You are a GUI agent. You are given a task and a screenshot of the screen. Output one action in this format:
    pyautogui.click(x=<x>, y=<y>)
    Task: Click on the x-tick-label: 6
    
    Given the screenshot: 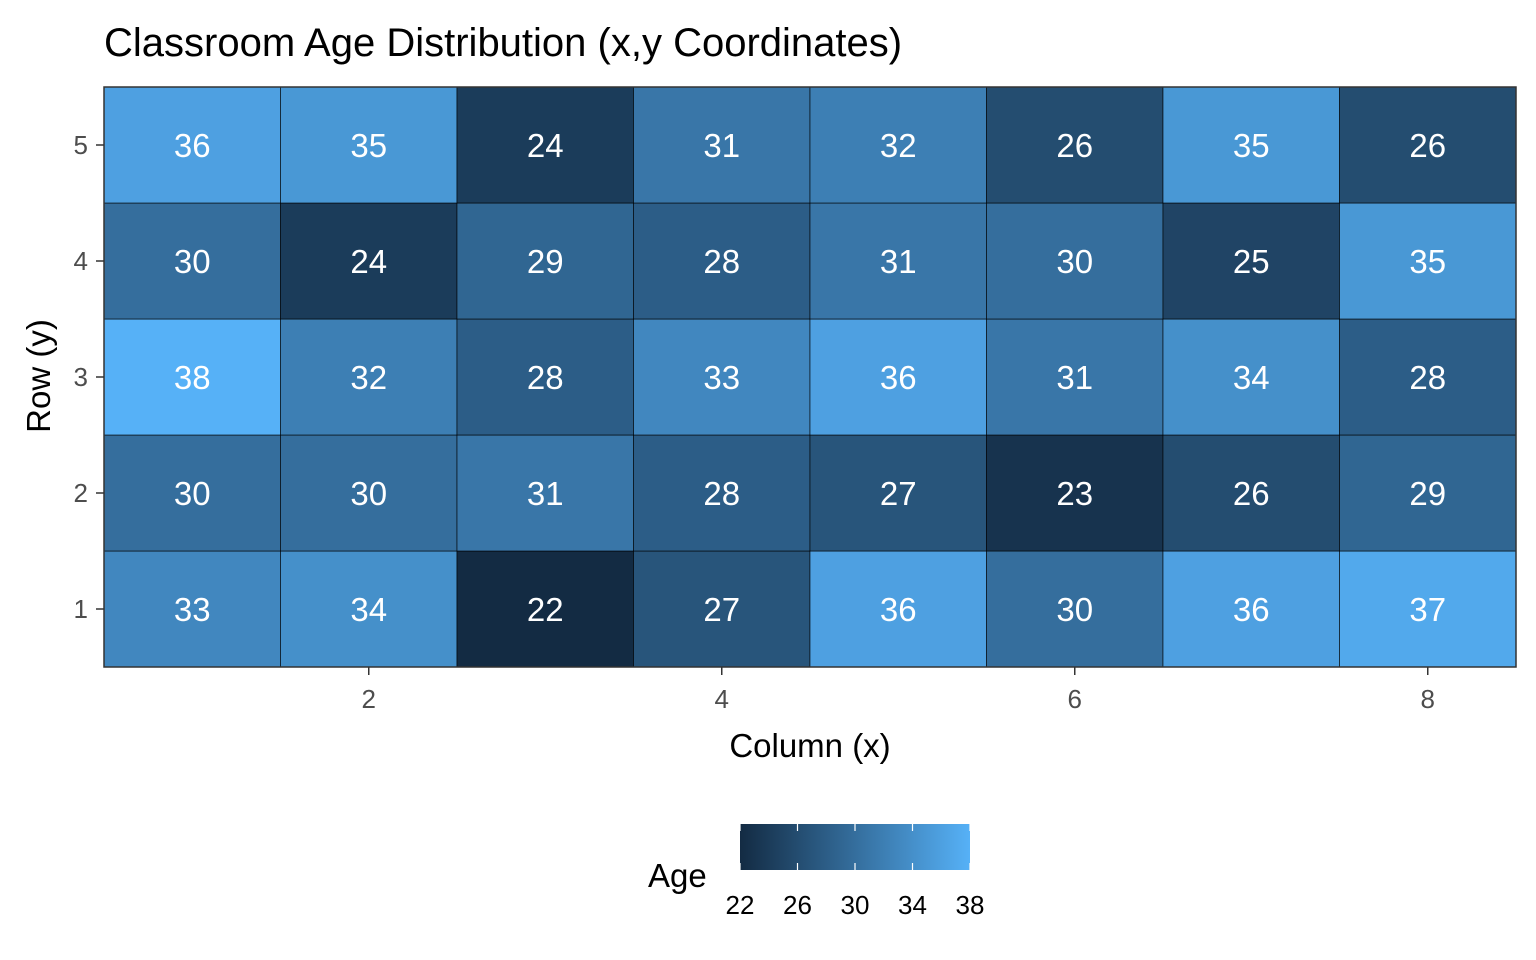 What is the action you would take?
    pyautogui.click(x=1075, y=699)
    